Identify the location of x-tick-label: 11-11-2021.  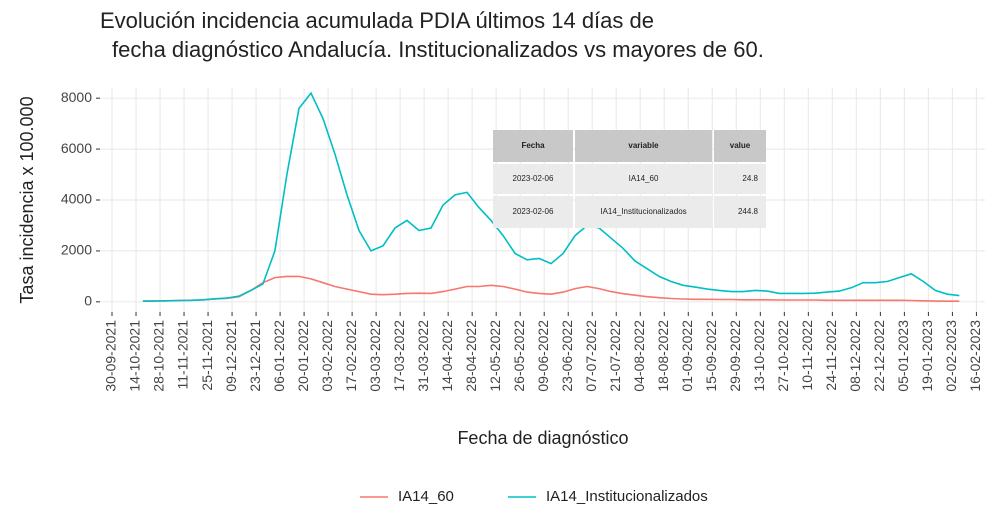
(183, 355).